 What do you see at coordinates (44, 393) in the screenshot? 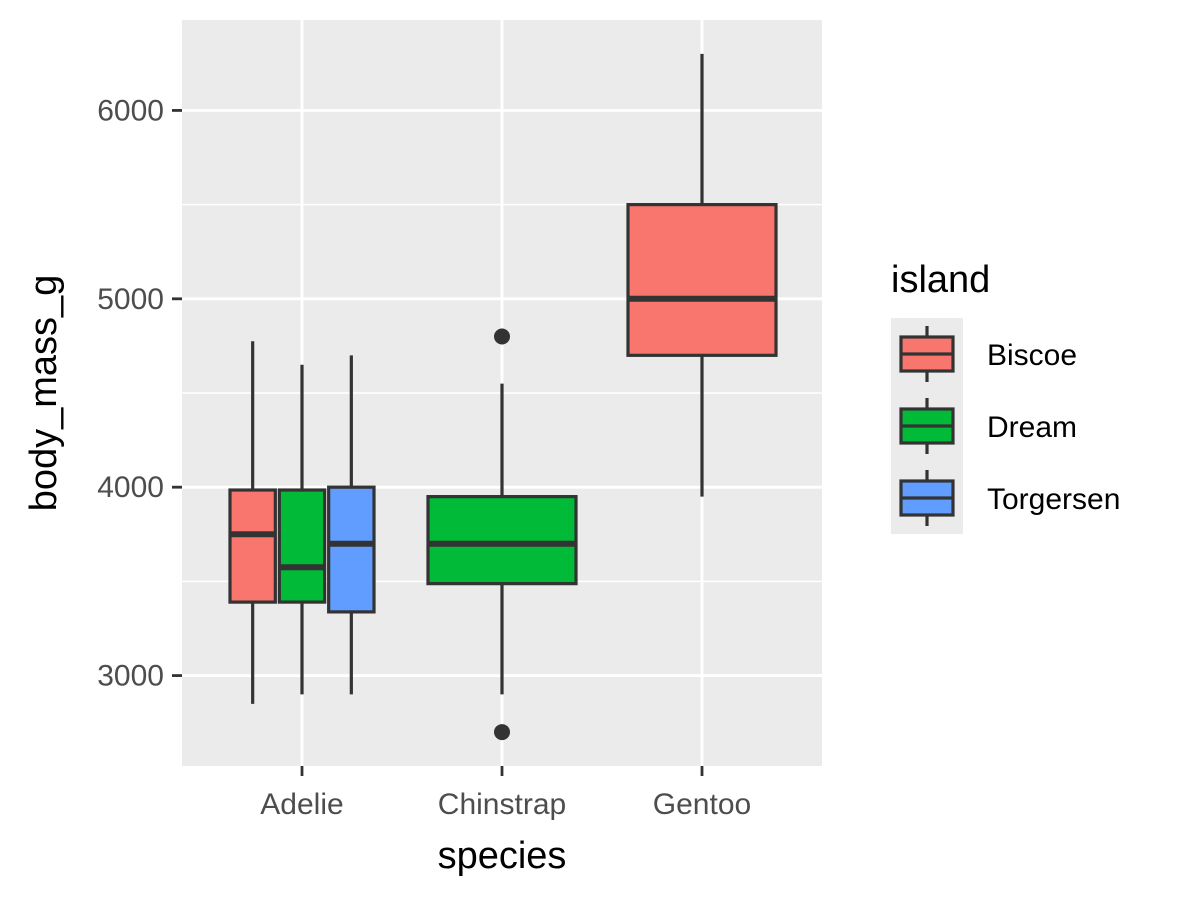
I see `y-axis-title: body_mass_g` at bounding box center [44, 393].